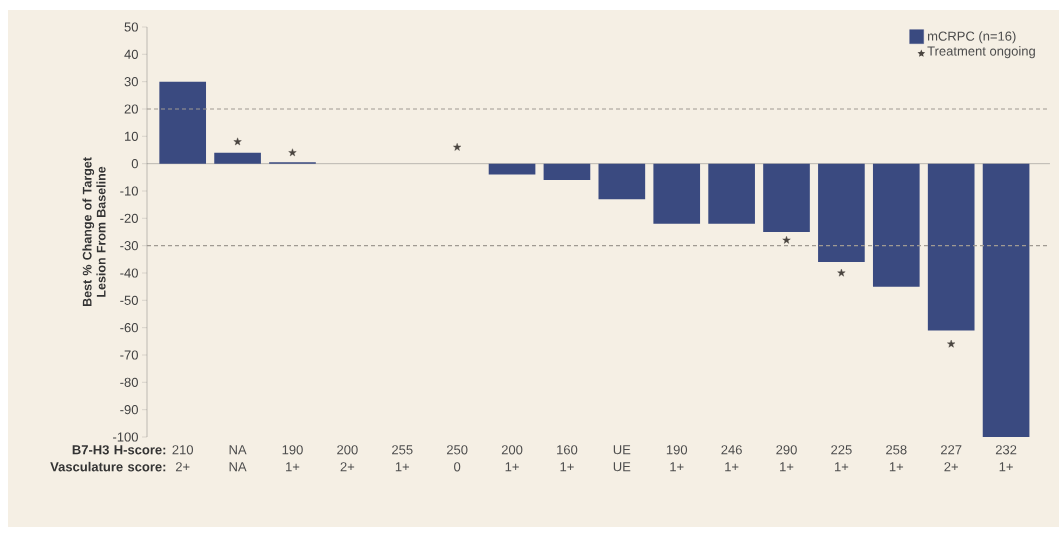 This screenshot has width=1063, height=535. What do you see at coordinates (971, 37) in the screenshot?
I see `legend-label: mCRPC (n=16)` at bounding box center [971, 37].